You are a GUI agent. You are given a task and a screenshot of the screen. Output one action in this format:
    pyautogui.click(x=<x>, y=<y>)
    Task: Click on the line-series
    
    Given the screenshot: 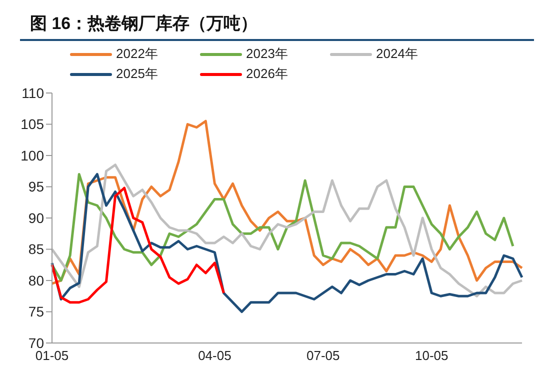 What is the action you would take?
    pyautogui.click(x=137, y=245)
    